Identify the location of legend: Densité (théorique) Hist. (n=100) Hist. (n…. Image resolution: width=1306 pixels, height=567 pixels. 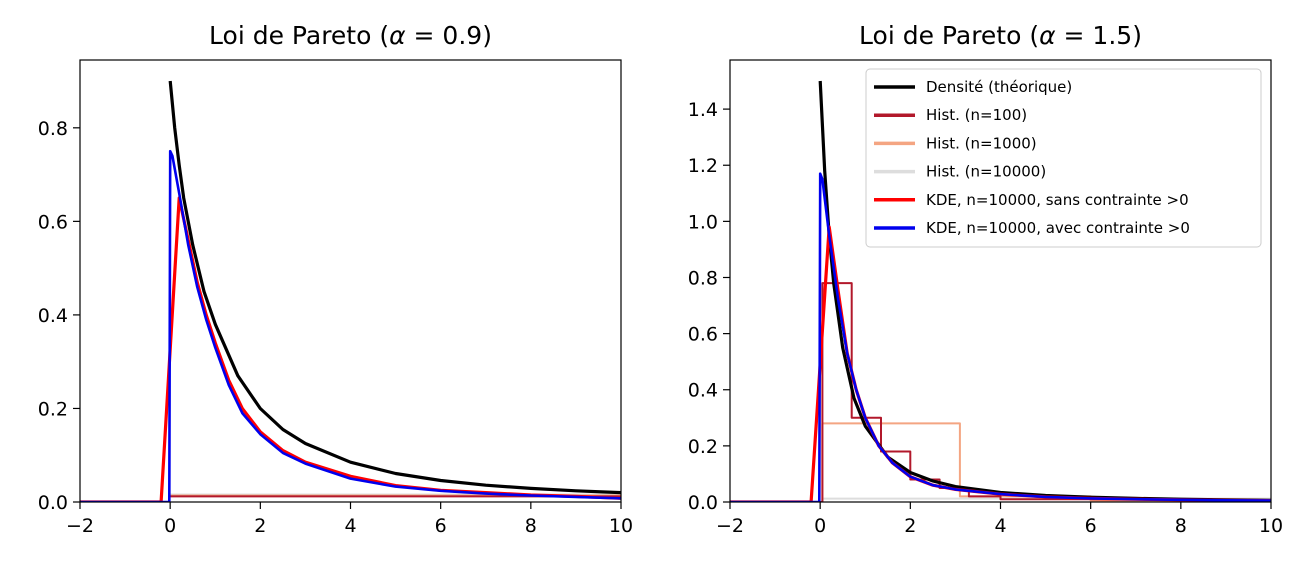
(1063, 158).